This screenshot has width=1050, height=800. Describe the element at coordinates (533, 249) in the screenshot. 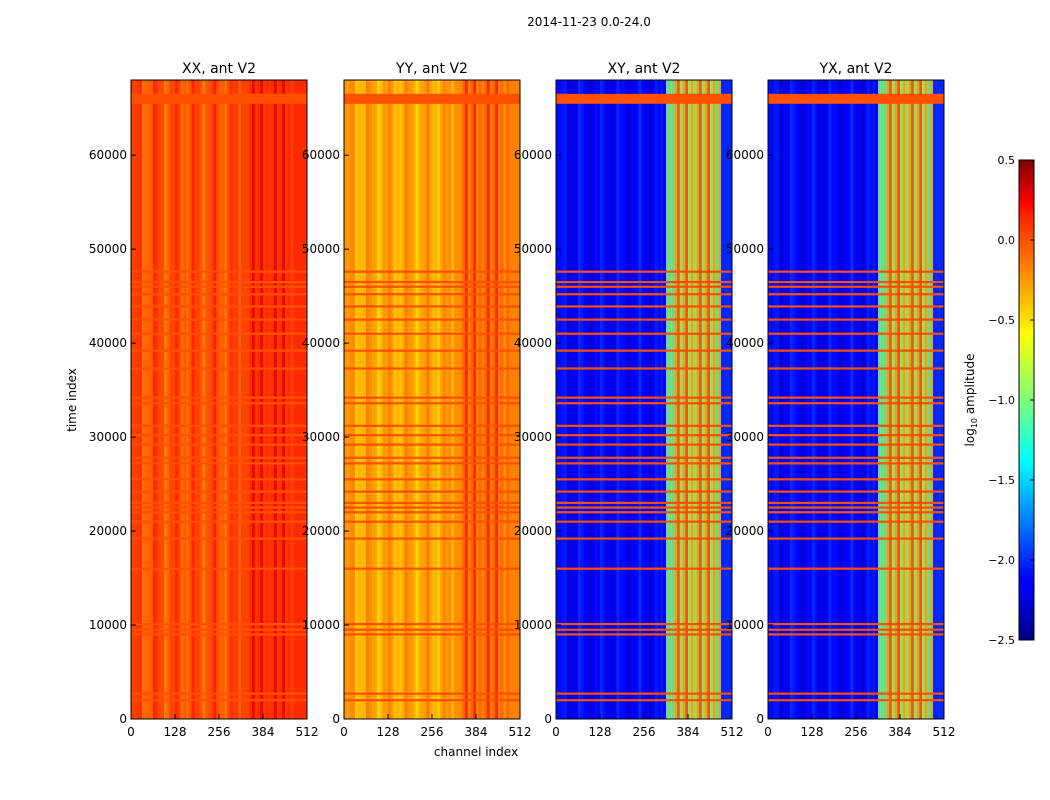

I see `y-tick-label: 50000` at that location.